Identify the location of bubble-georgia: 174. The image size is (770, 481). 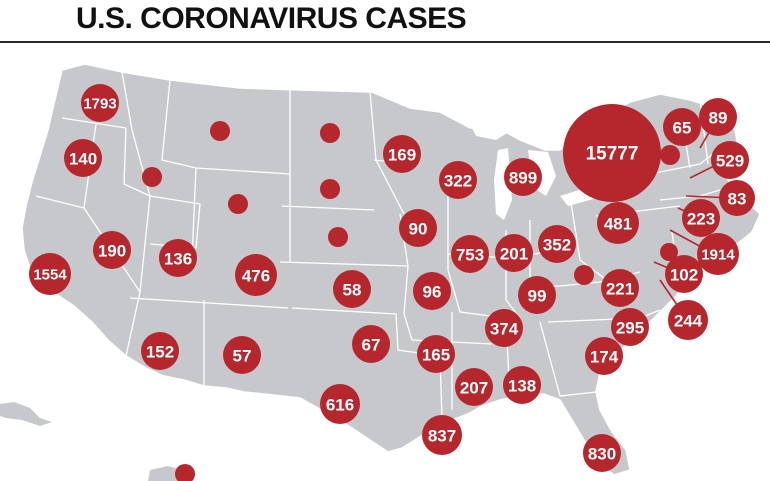
(604, 356).